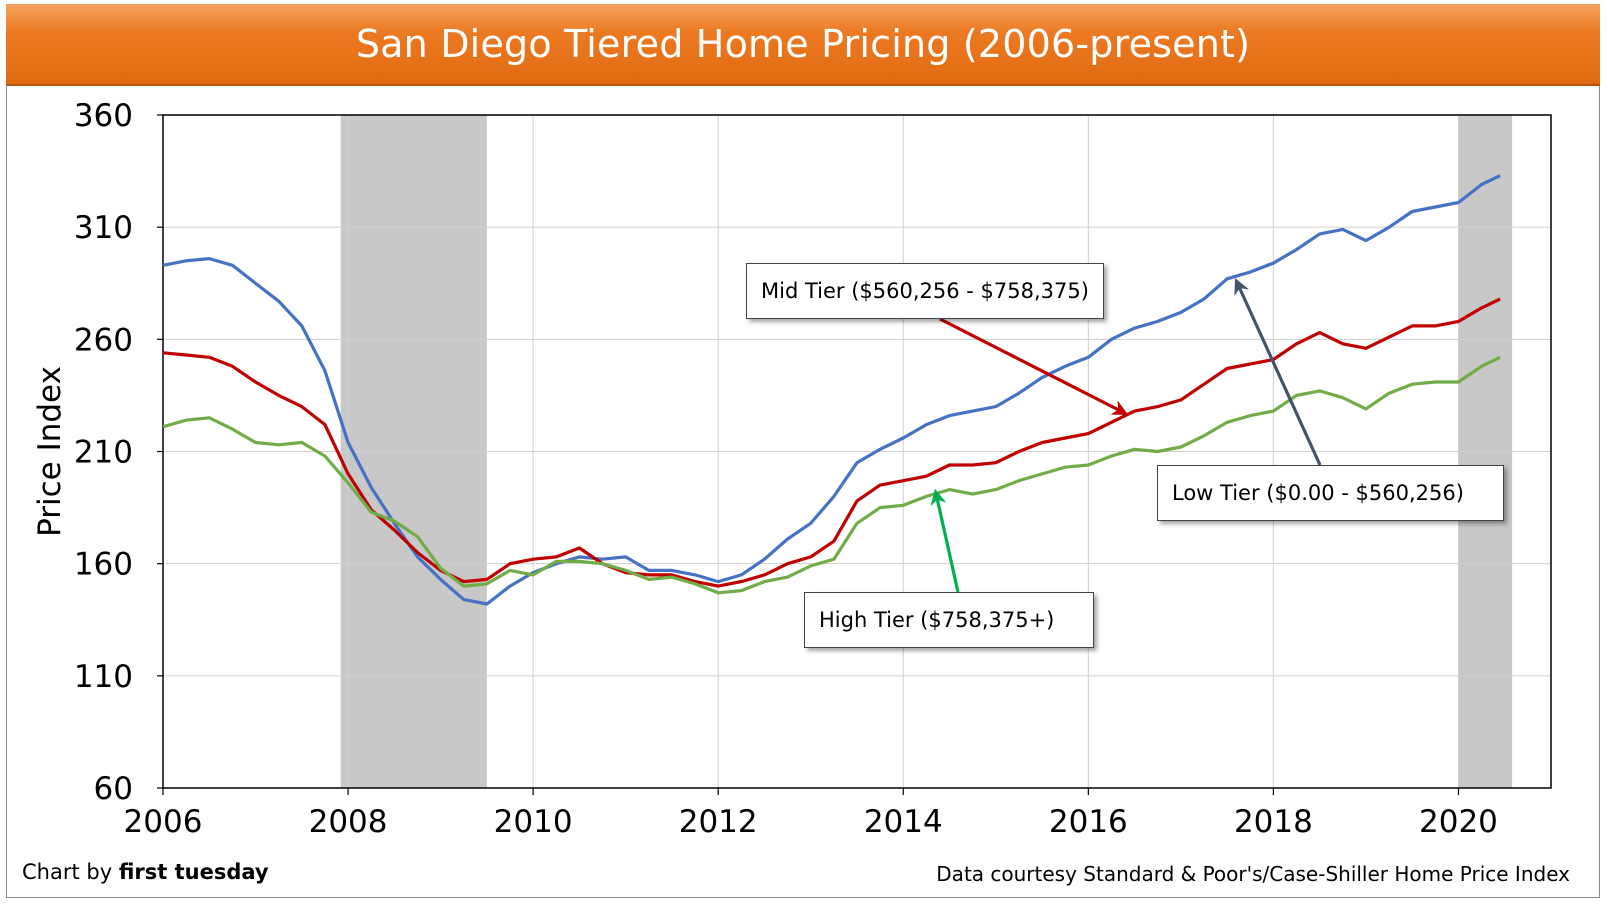 This screenshot has height=904, width=1608. I want to click on y-tick-label: 60, so click(113, 789).